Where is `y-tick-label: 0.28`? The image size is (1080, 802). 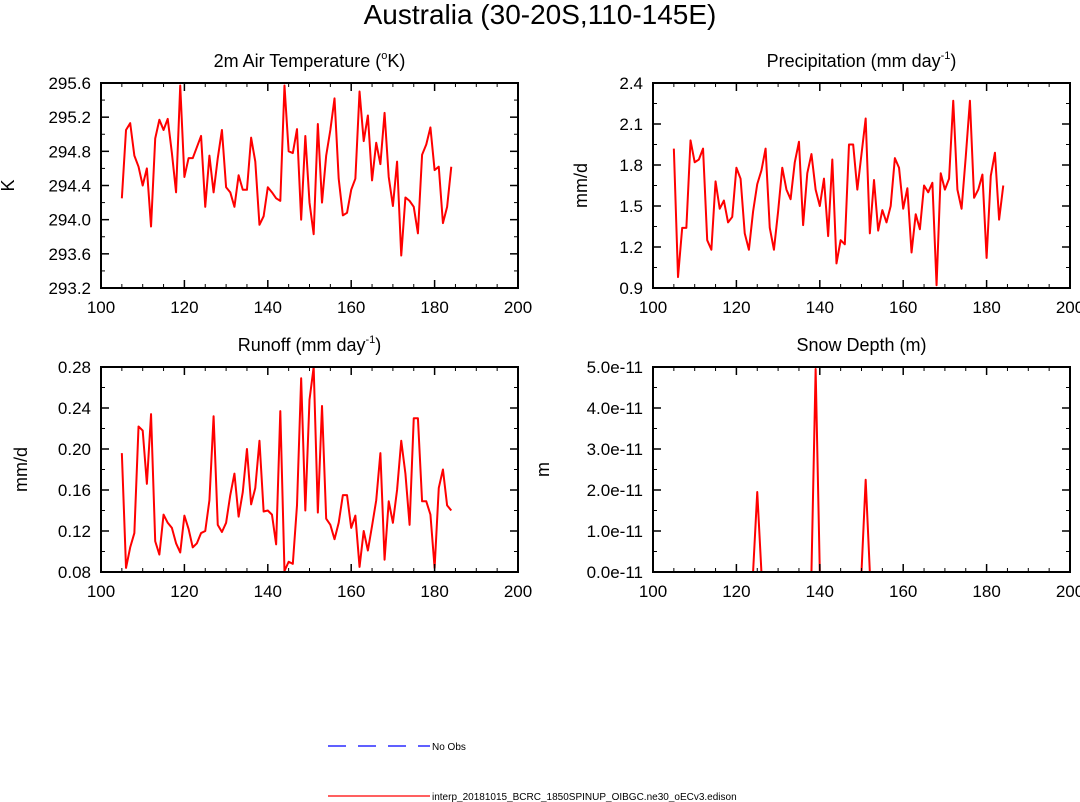
y-tick-label: 0.28 is located at coordinates (74, 367).